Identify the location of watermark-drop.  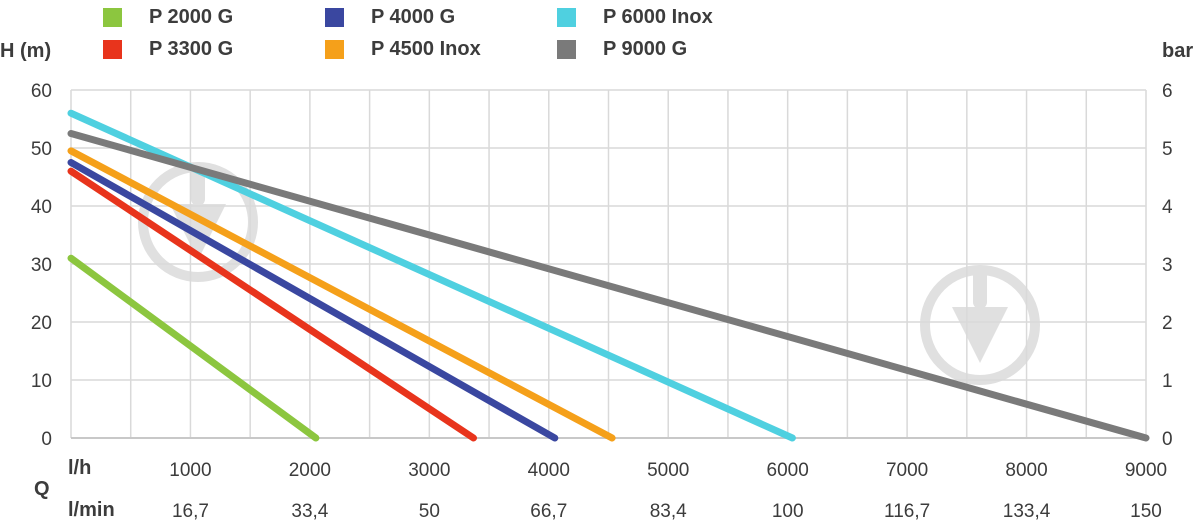
(980, 335).